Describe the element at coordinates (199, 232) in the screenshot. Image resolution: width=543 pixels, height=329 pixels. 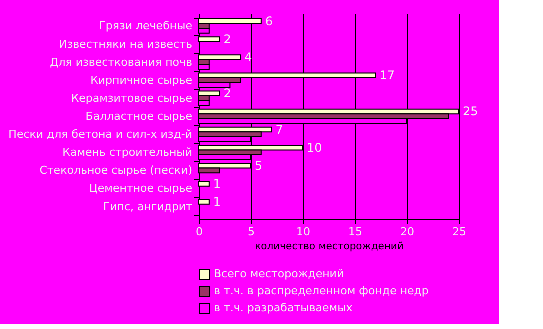
I see `x-tick-label: 0` at that location.